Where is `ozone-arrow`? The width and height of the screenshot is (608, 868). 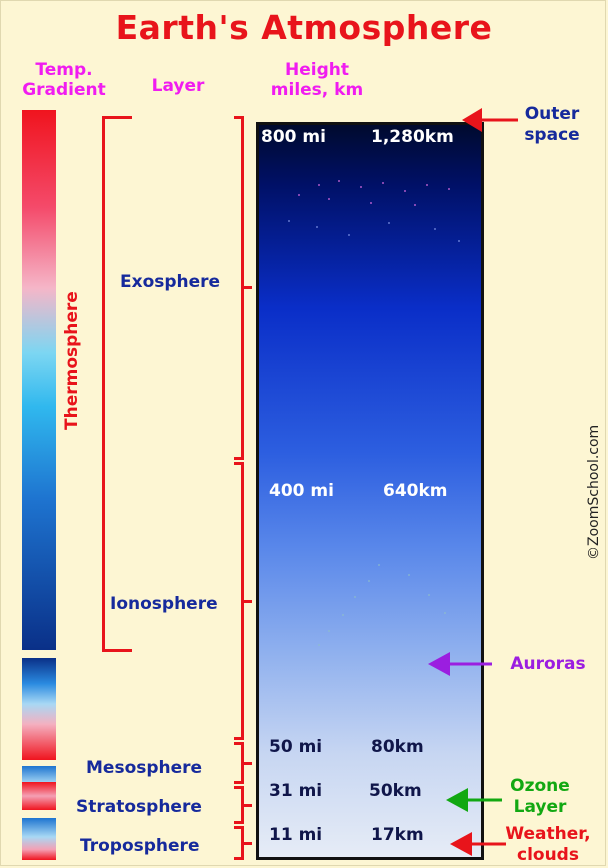
ozone-arrow is located at coordinates (474, 800).